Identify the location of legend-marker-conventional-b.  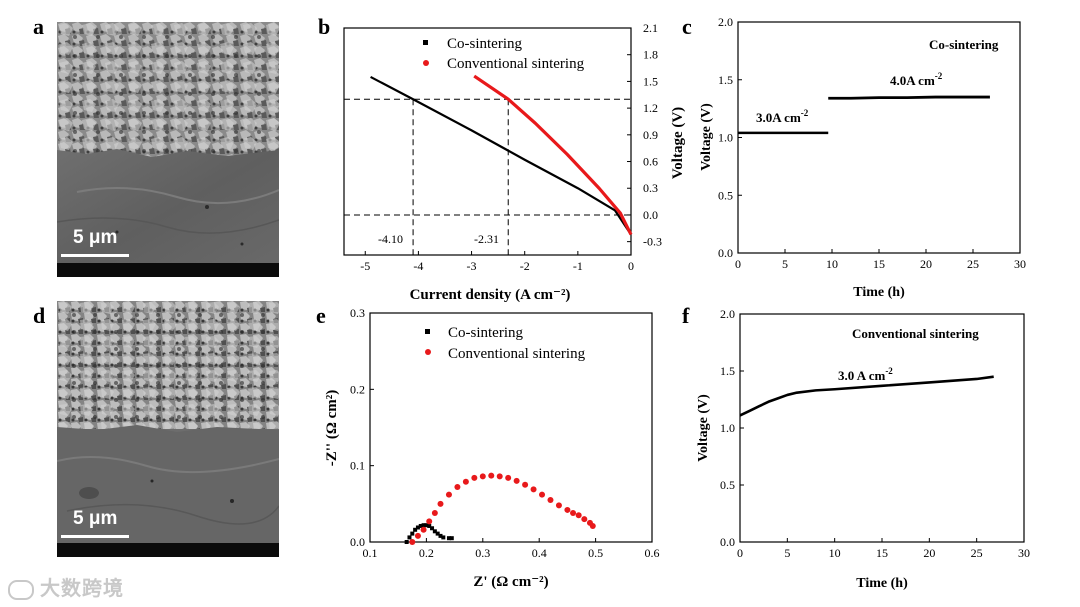
(426, 63).